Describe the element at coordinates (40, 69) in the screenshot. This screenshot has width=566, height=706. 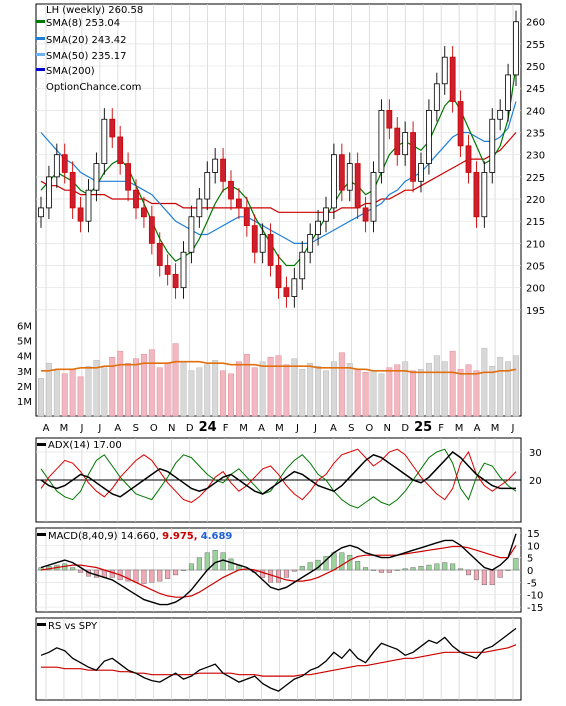
I see `legend-swatch-sma200` at that location.